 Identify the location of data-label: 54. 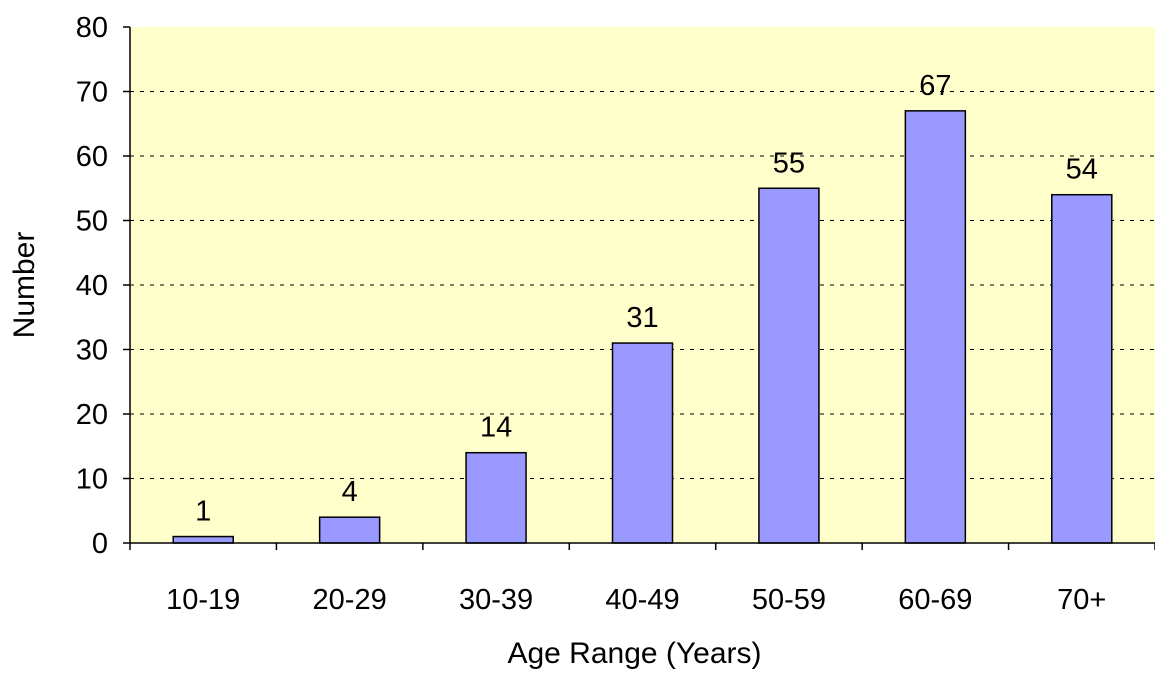
(1082, 170).